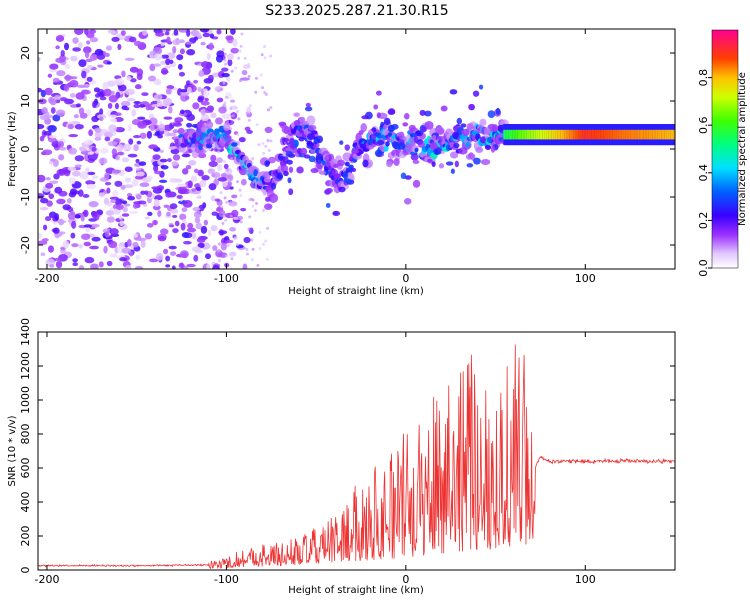  Describe the element at coordinates (25, 400) in the screenshot. I see `y-tick-label: 1000` at that location.